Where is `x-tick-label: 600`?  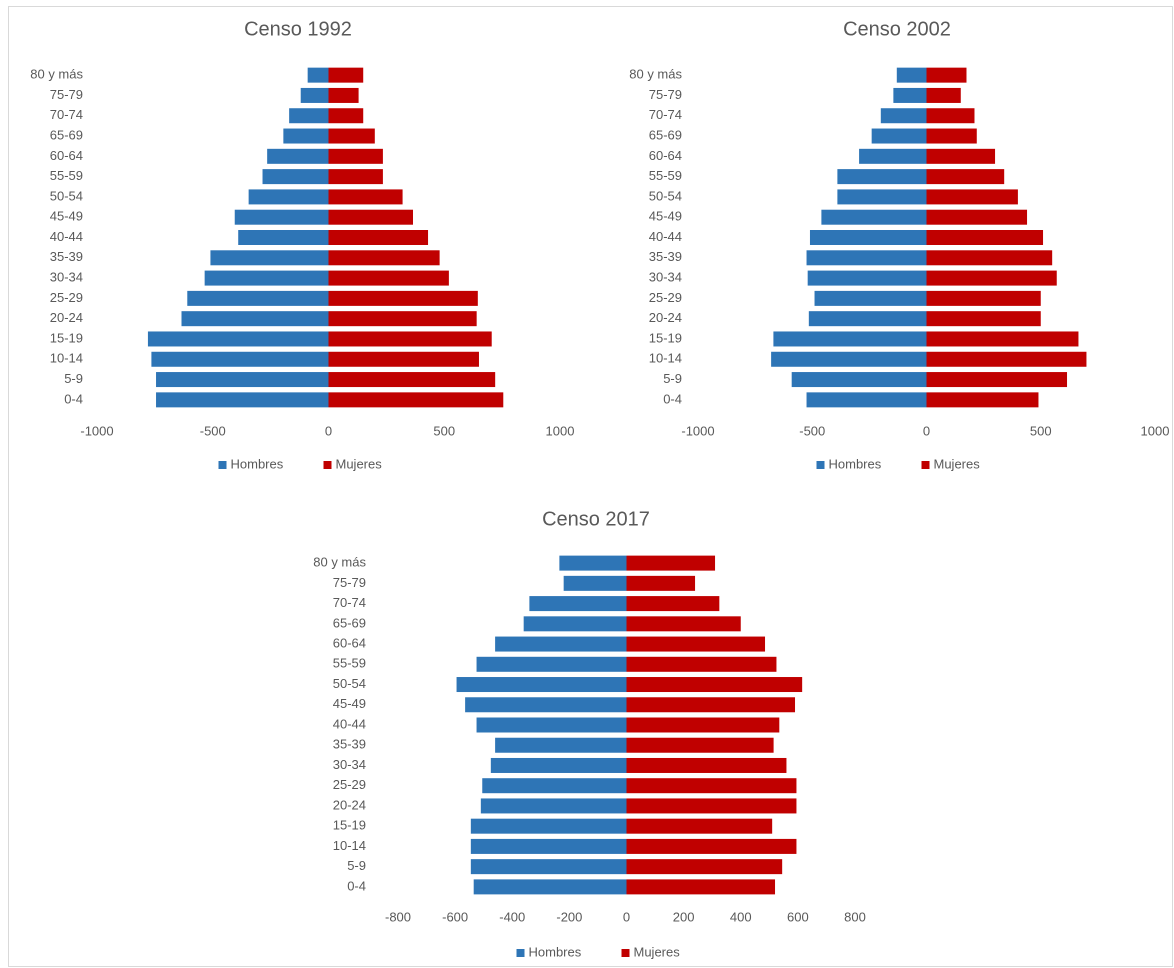
x-tick-label: 600 is located at coordinates (798, 916).